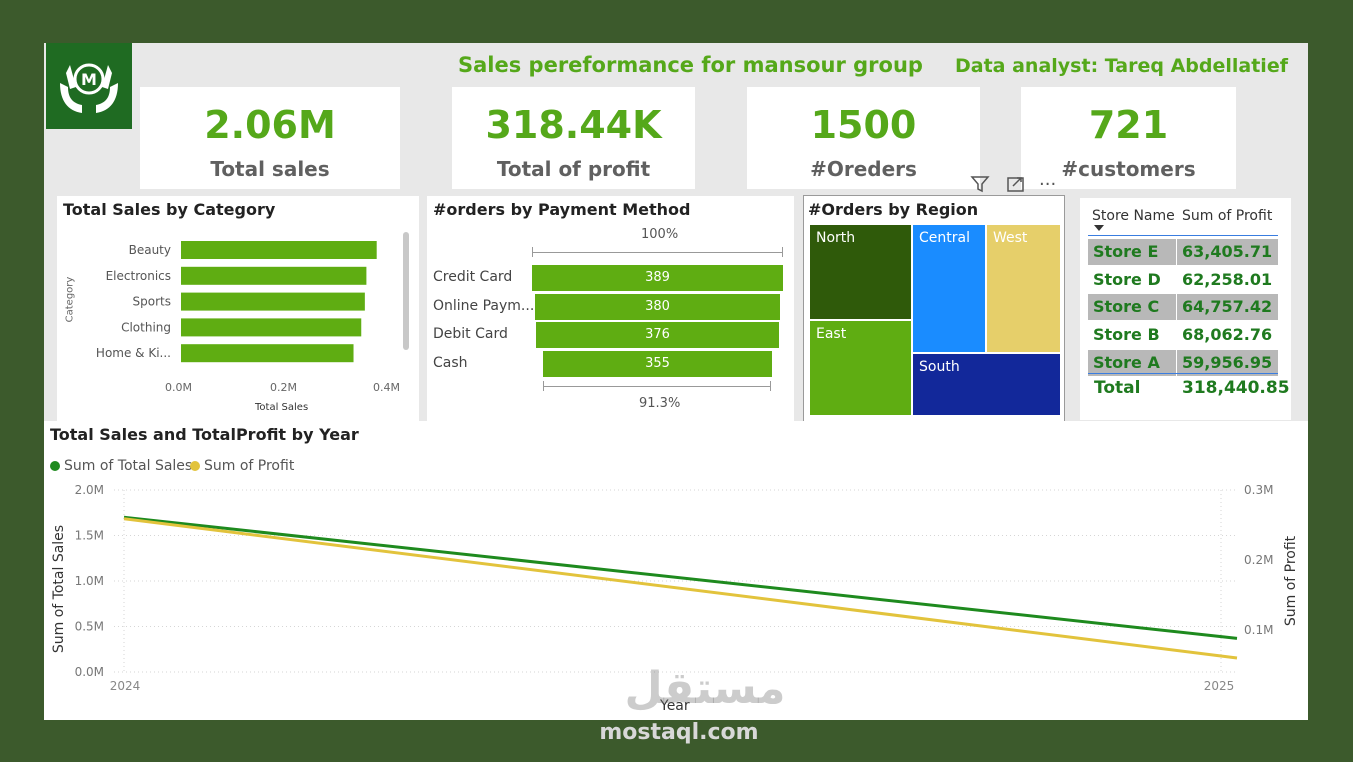  I want to click on right-tick: 0.2M, so click(1258, 560).